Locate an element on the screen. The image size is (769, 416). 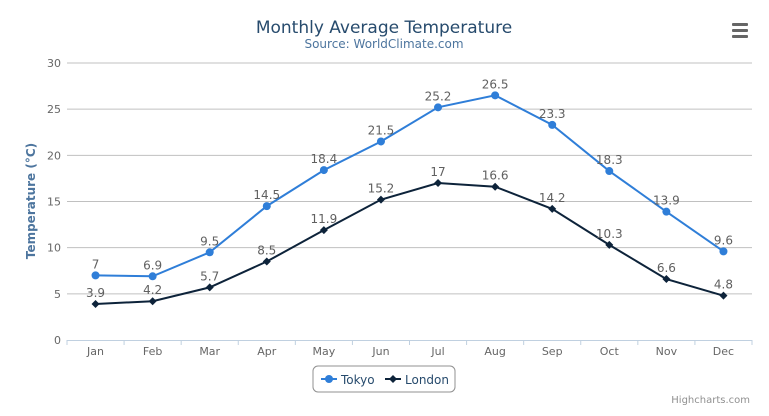
legend-label-tokyo: Tokyo is located at coordinates (357, 380).